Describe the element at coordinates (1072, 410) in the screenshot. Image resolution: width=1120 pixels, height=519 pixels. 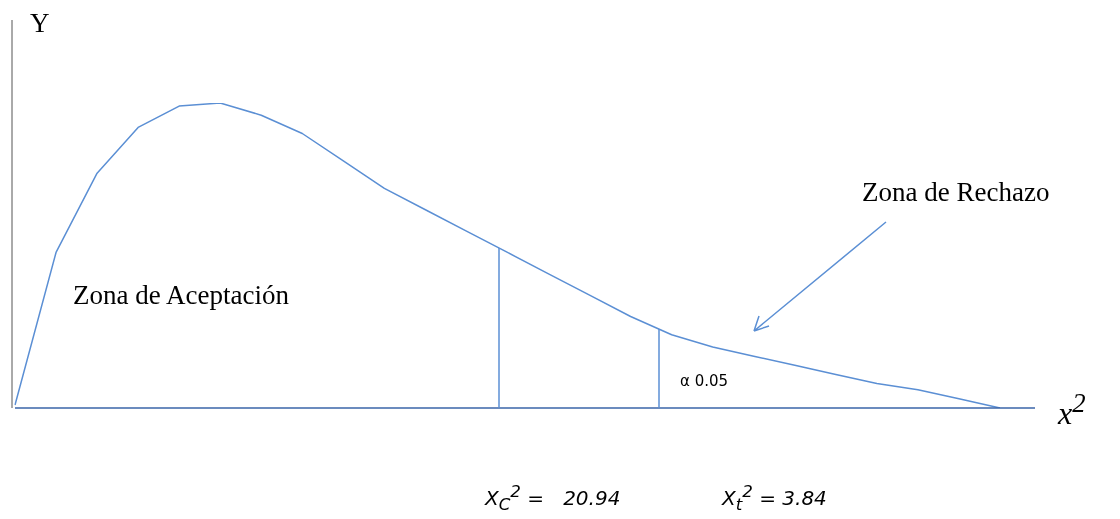
I see `x-axis-title: x$^{2}$` at that location.